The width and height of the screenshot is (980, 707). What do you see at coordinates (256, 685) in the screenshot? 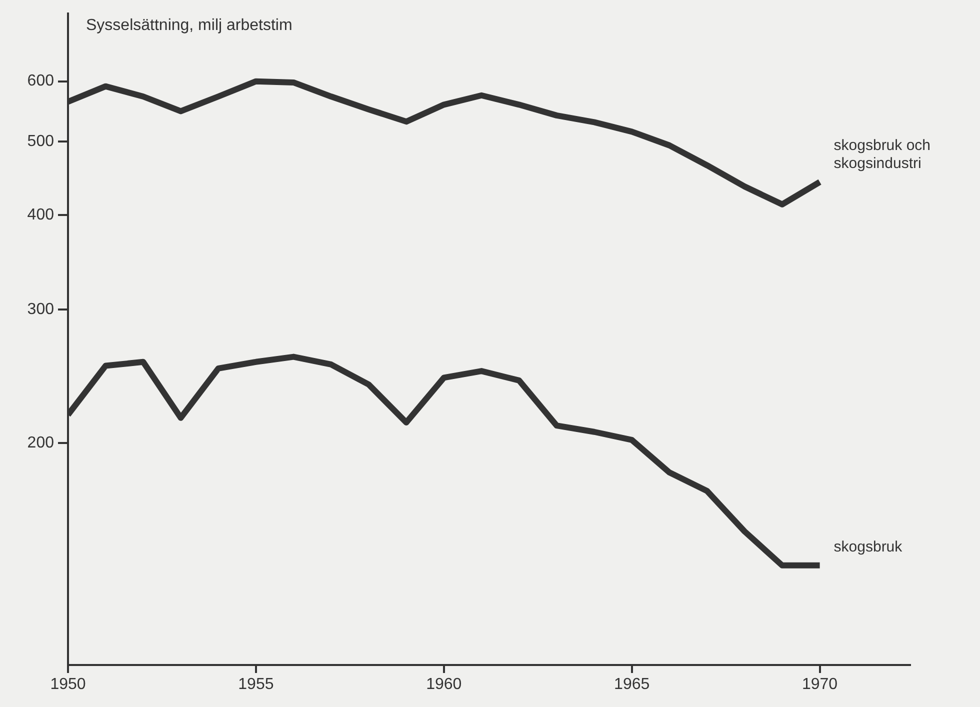
I see `x-tick-label: 1955` at bounding box center [256, 685].